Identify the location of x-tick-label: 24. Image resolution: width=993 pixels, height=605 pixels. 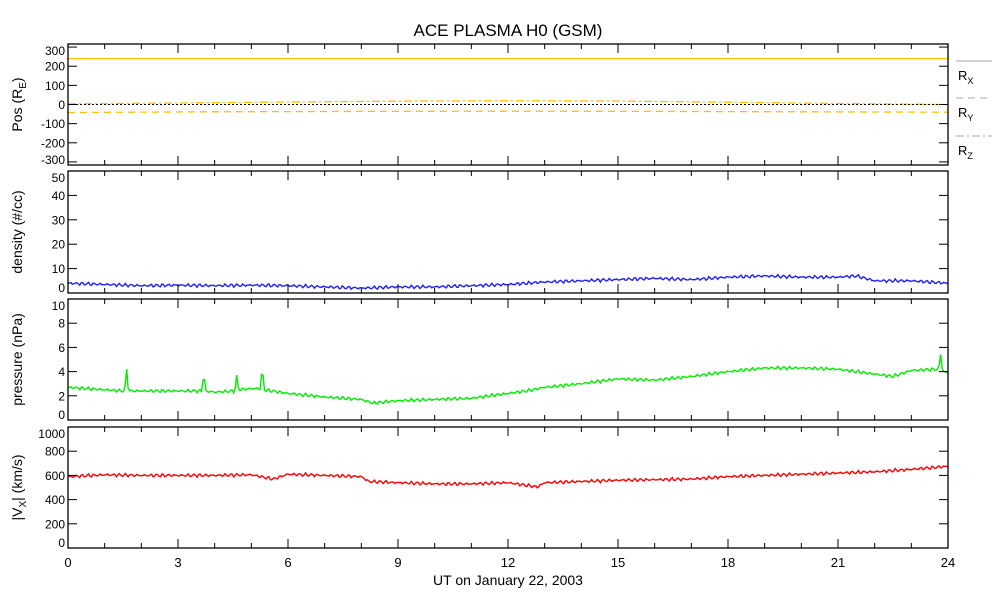
(948, 562).